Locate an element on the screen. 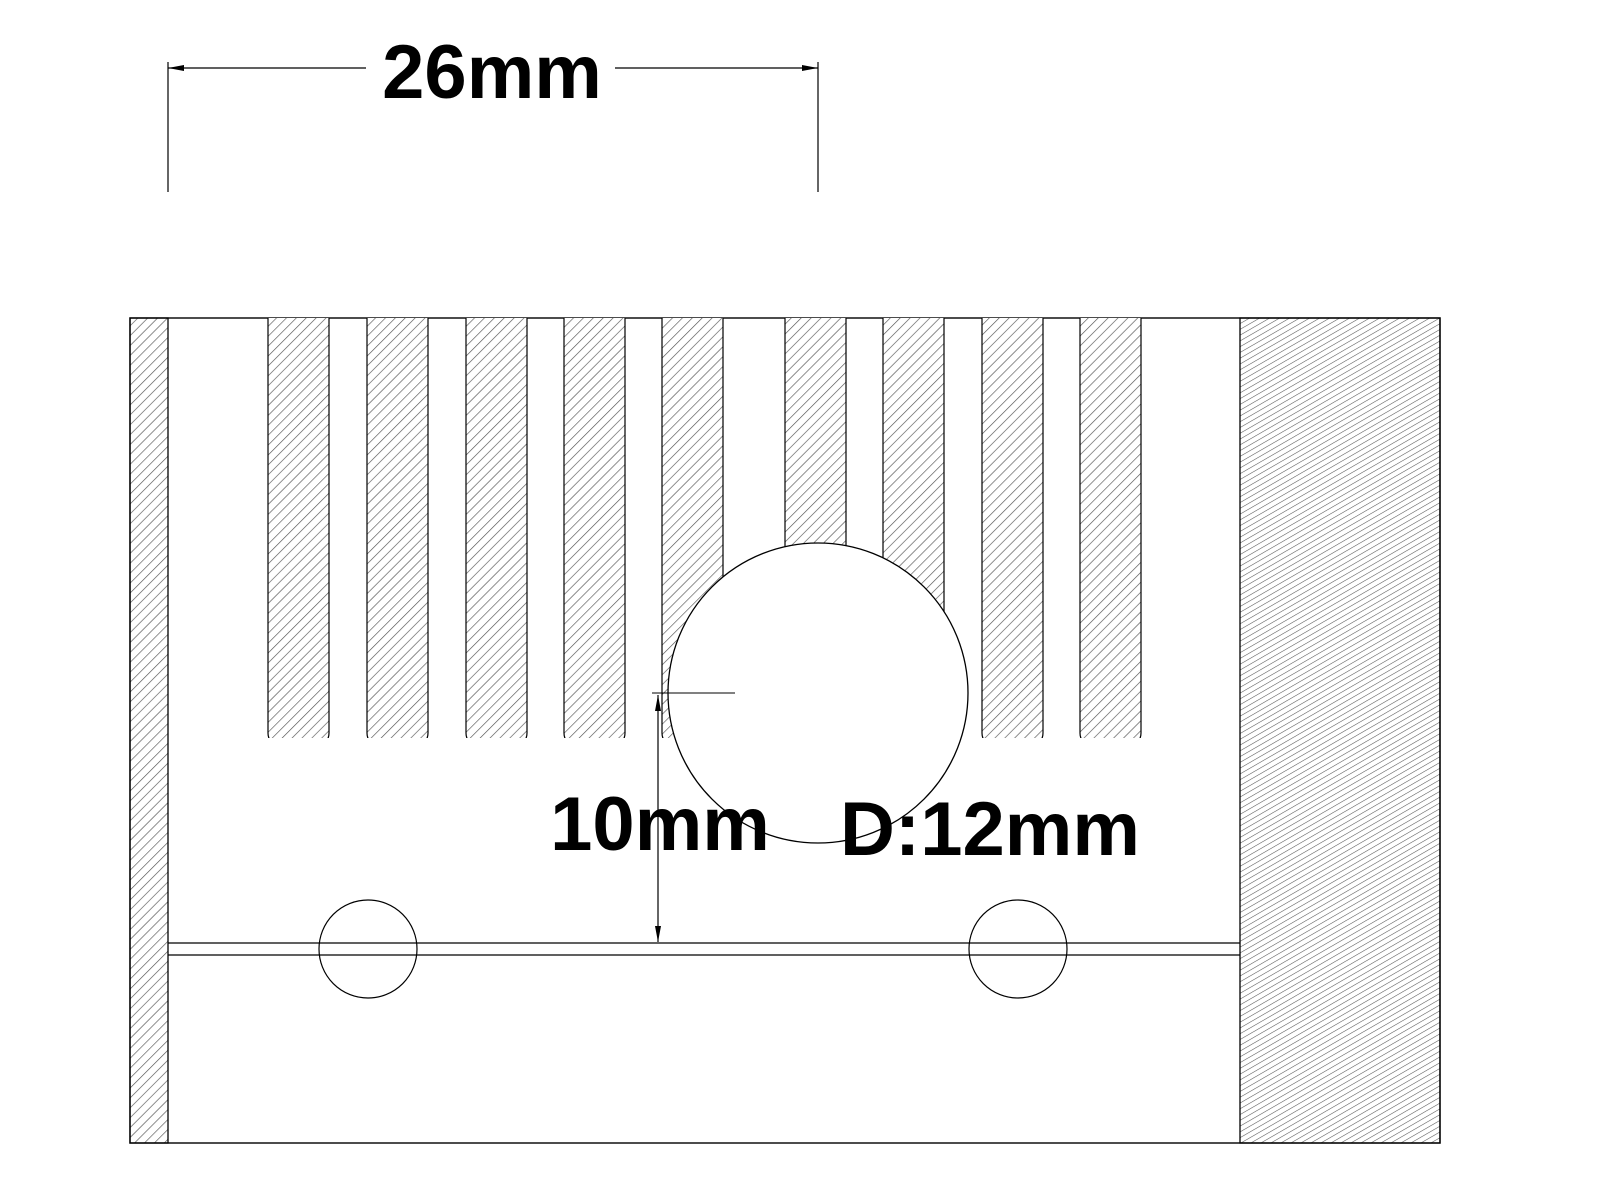 The height and width of the screenshot is (1200, 1600). width-dimension: 26mm is located at coordinates (493, 111).